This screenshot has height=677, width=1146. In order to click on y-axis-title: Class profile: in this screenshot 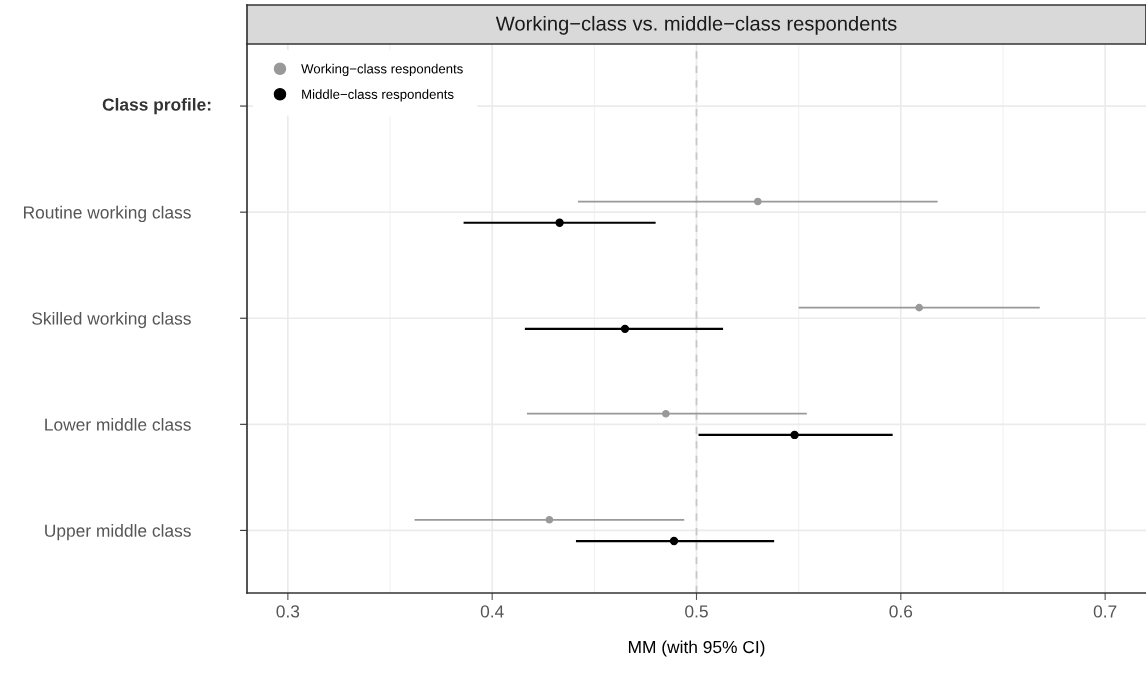, I will do `click(156, 106)`.